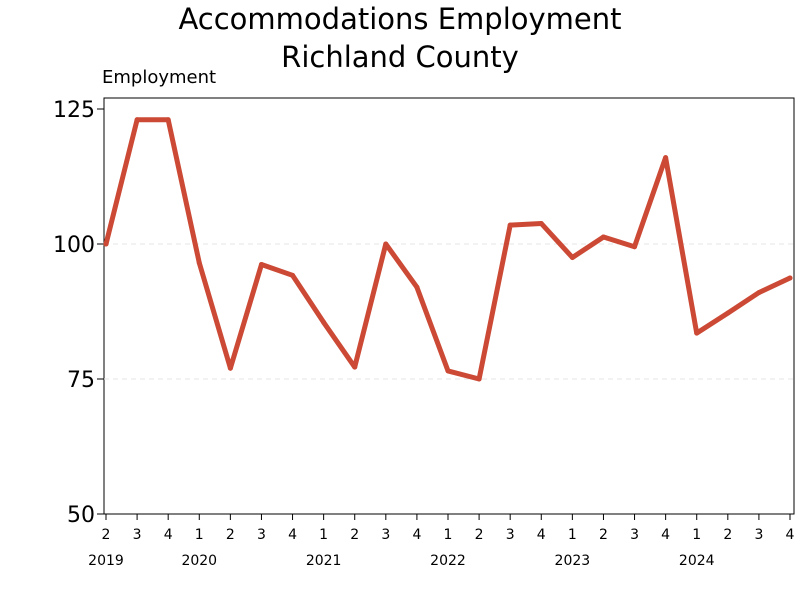 The width and height of the screenshot is (800, 600). Describe the element at coordinates (697, 561) in the screenshot. I see `x-year-label: 2024` at that location.